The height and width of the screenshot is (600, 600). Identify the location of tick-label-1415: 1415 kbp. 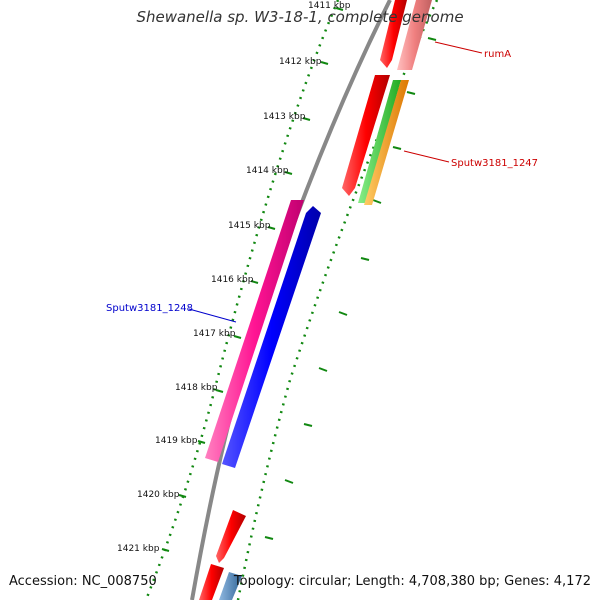
(249, 226).